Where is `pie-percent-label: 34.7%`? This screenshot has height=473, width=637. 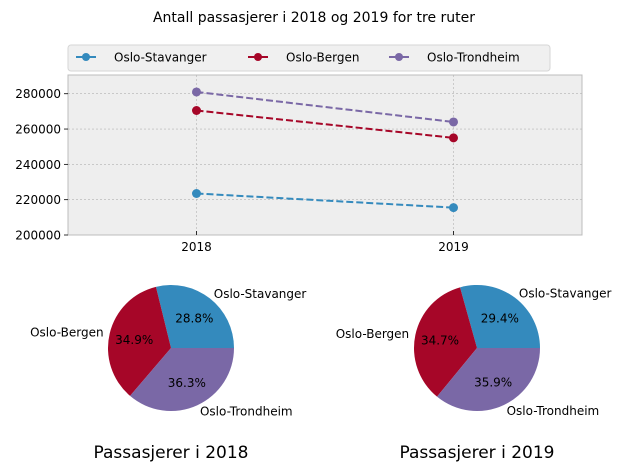
pie-percent-label: 34.7% is located at coordinates (440, 341).